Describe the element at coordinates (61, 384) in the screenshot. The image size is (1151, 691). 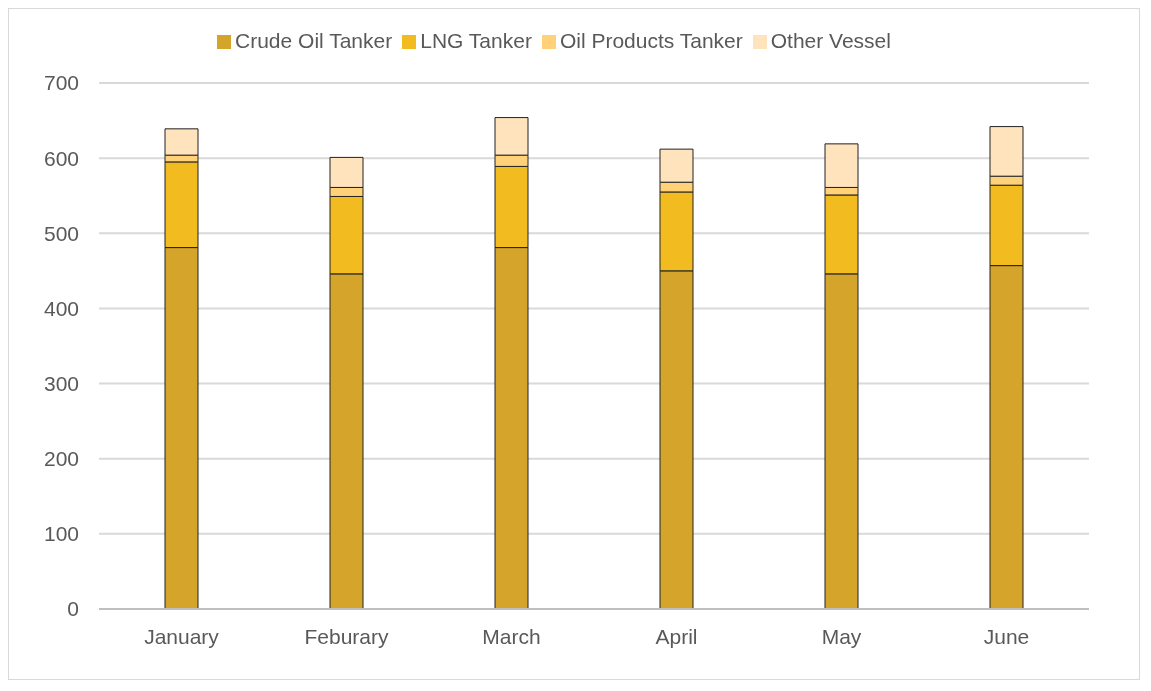
I see `y-tick-label: 300` at that location.